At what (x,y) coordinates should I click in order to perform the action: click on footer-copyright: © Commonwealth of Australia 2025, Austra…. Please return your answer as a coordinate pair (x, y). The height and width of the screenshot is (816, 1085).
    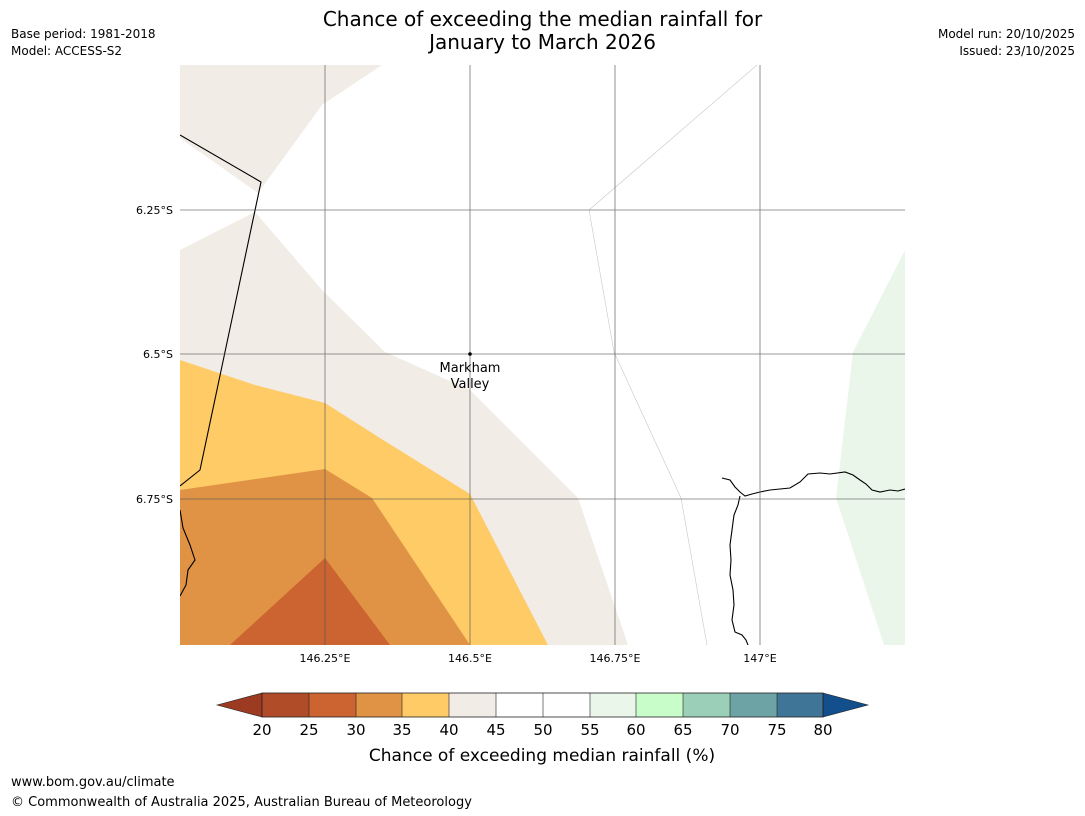
    Looking at the image, I should click on (241, 802).